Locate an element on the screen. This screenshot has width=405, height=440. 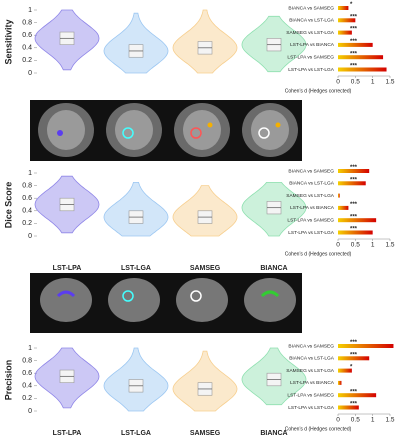
y-axis-label: Dice Score is located at coordinates (8, 205).